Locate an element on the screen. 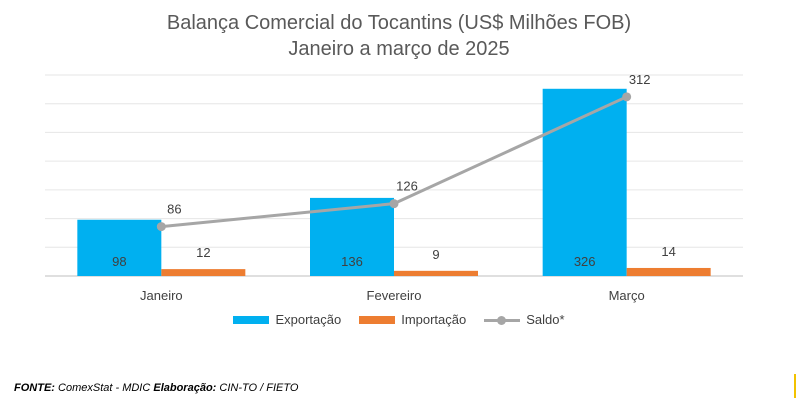 Image resolution: width=798 pixels, height=401 pixels. data-label-importacao: 9 is located at coordinates (435, 254).